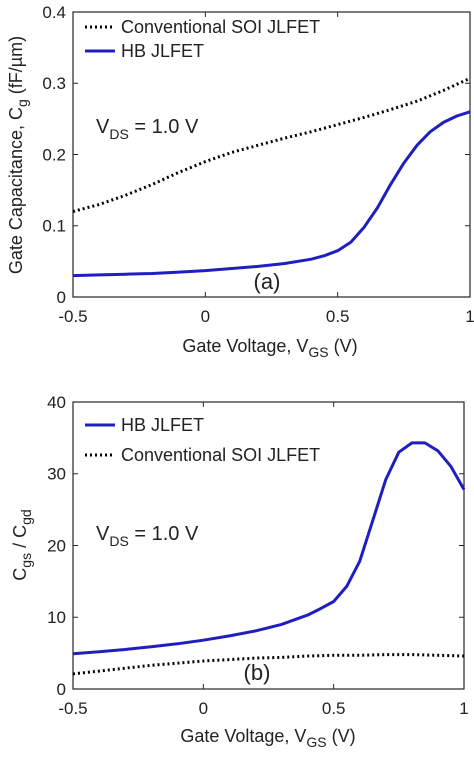 The width and height of the screenshot is (474, 757). What do you see at coordinates (202, 39) in the screenshot?
I see `panel-a-legend: Conventional SOI JLFET HB JLFET` at bounding box center [202, 39].